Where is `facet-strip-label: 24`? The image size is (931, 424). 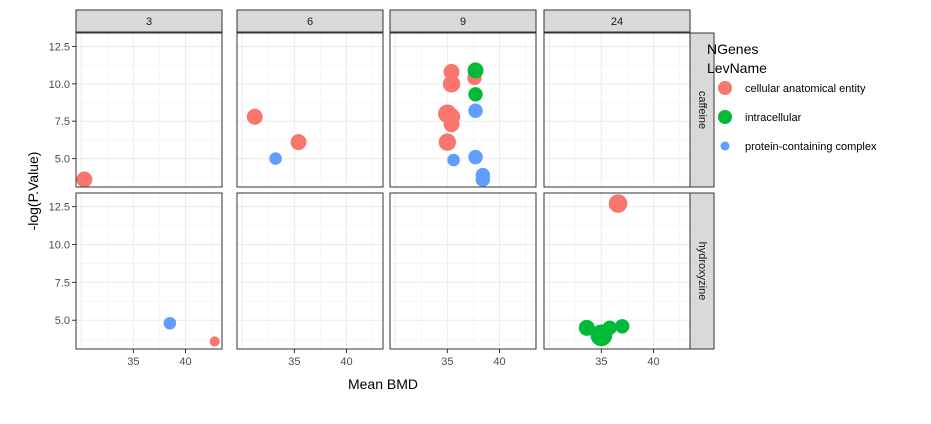 facet-strip-label: 24 is located at coordinates (617, 22).